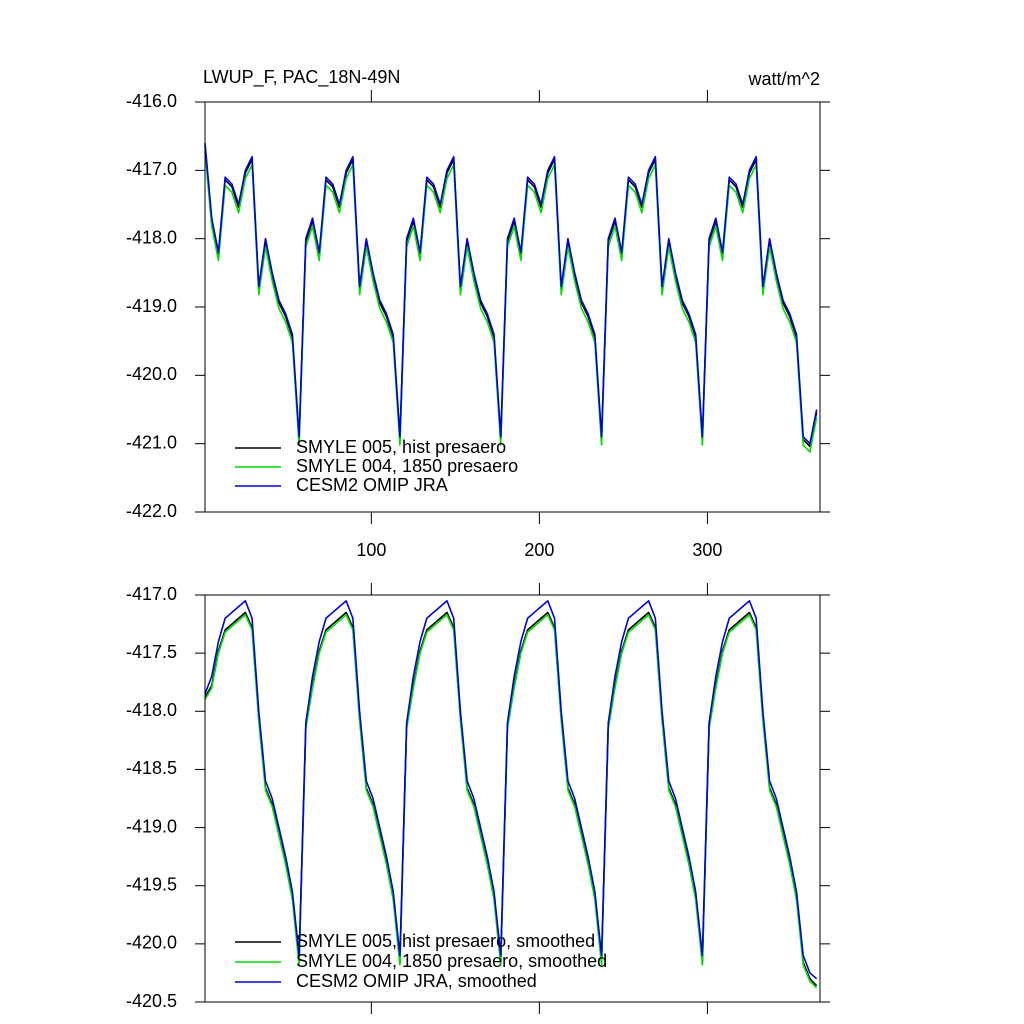  I want to click on y-tick-label: -419.5, so click(151, 884).